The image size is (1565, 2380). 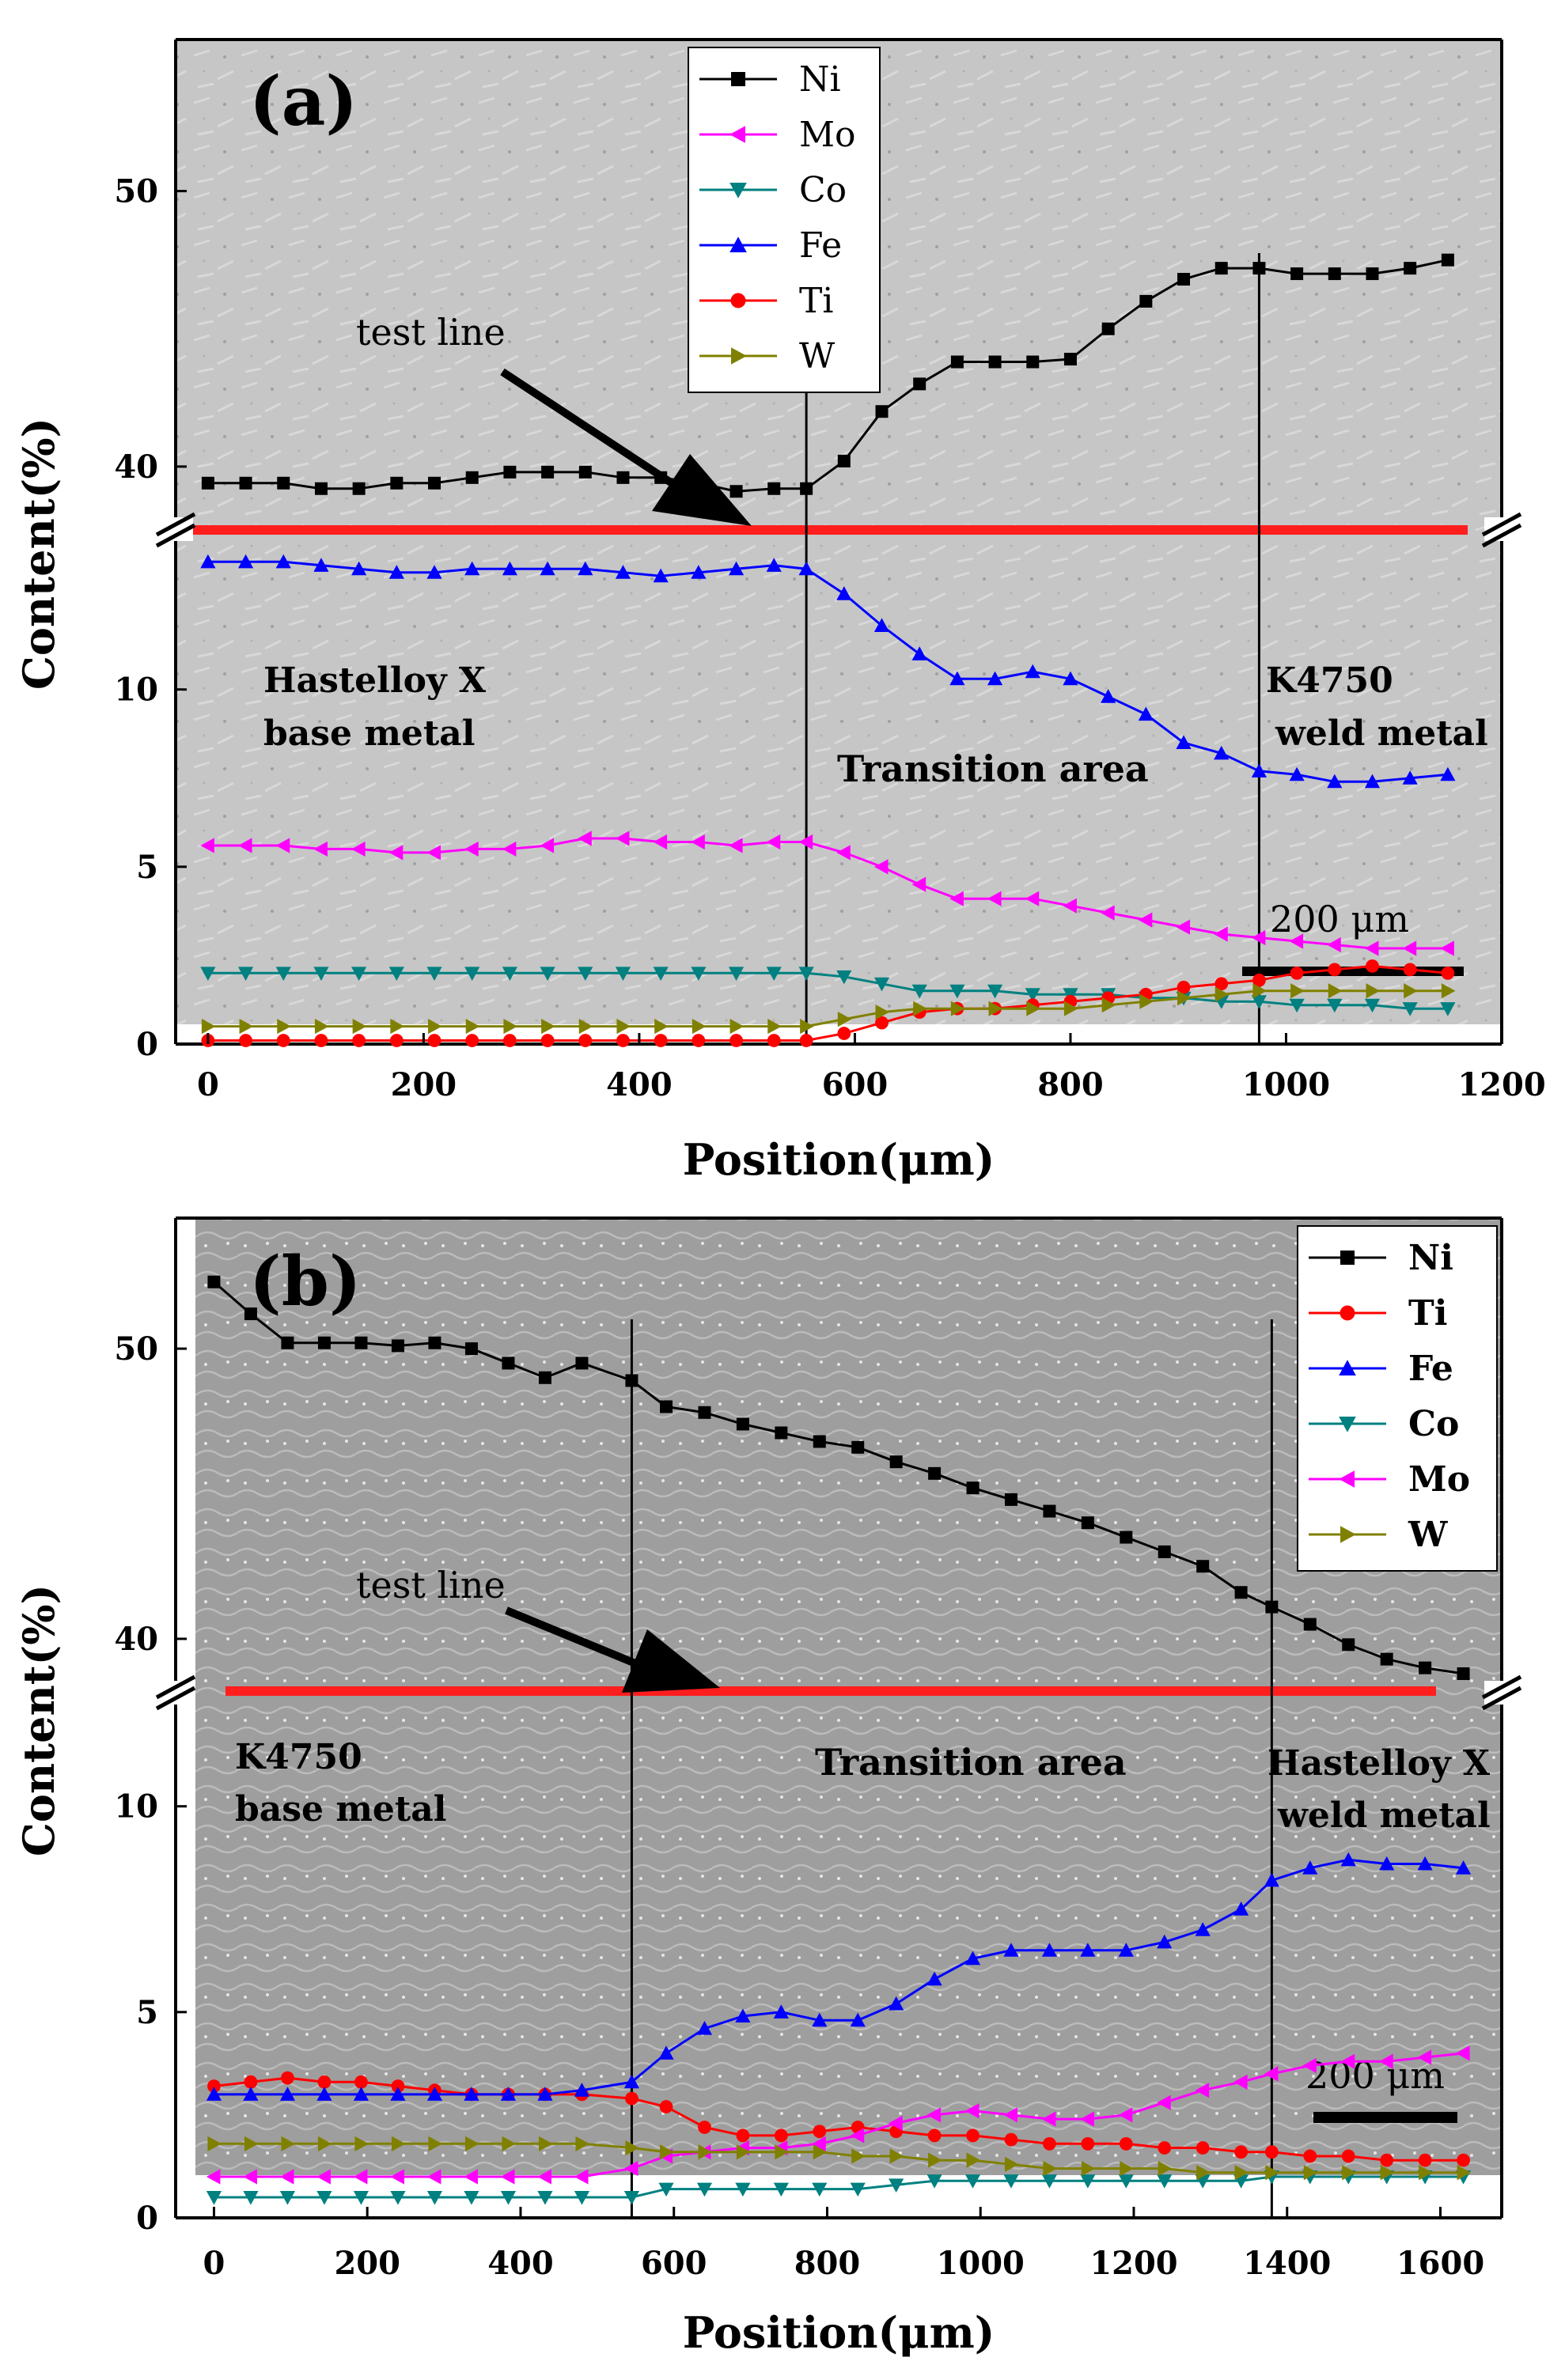 I want to click on panel-a-x-tick-label: 800, so click(x=1070, y=1084).